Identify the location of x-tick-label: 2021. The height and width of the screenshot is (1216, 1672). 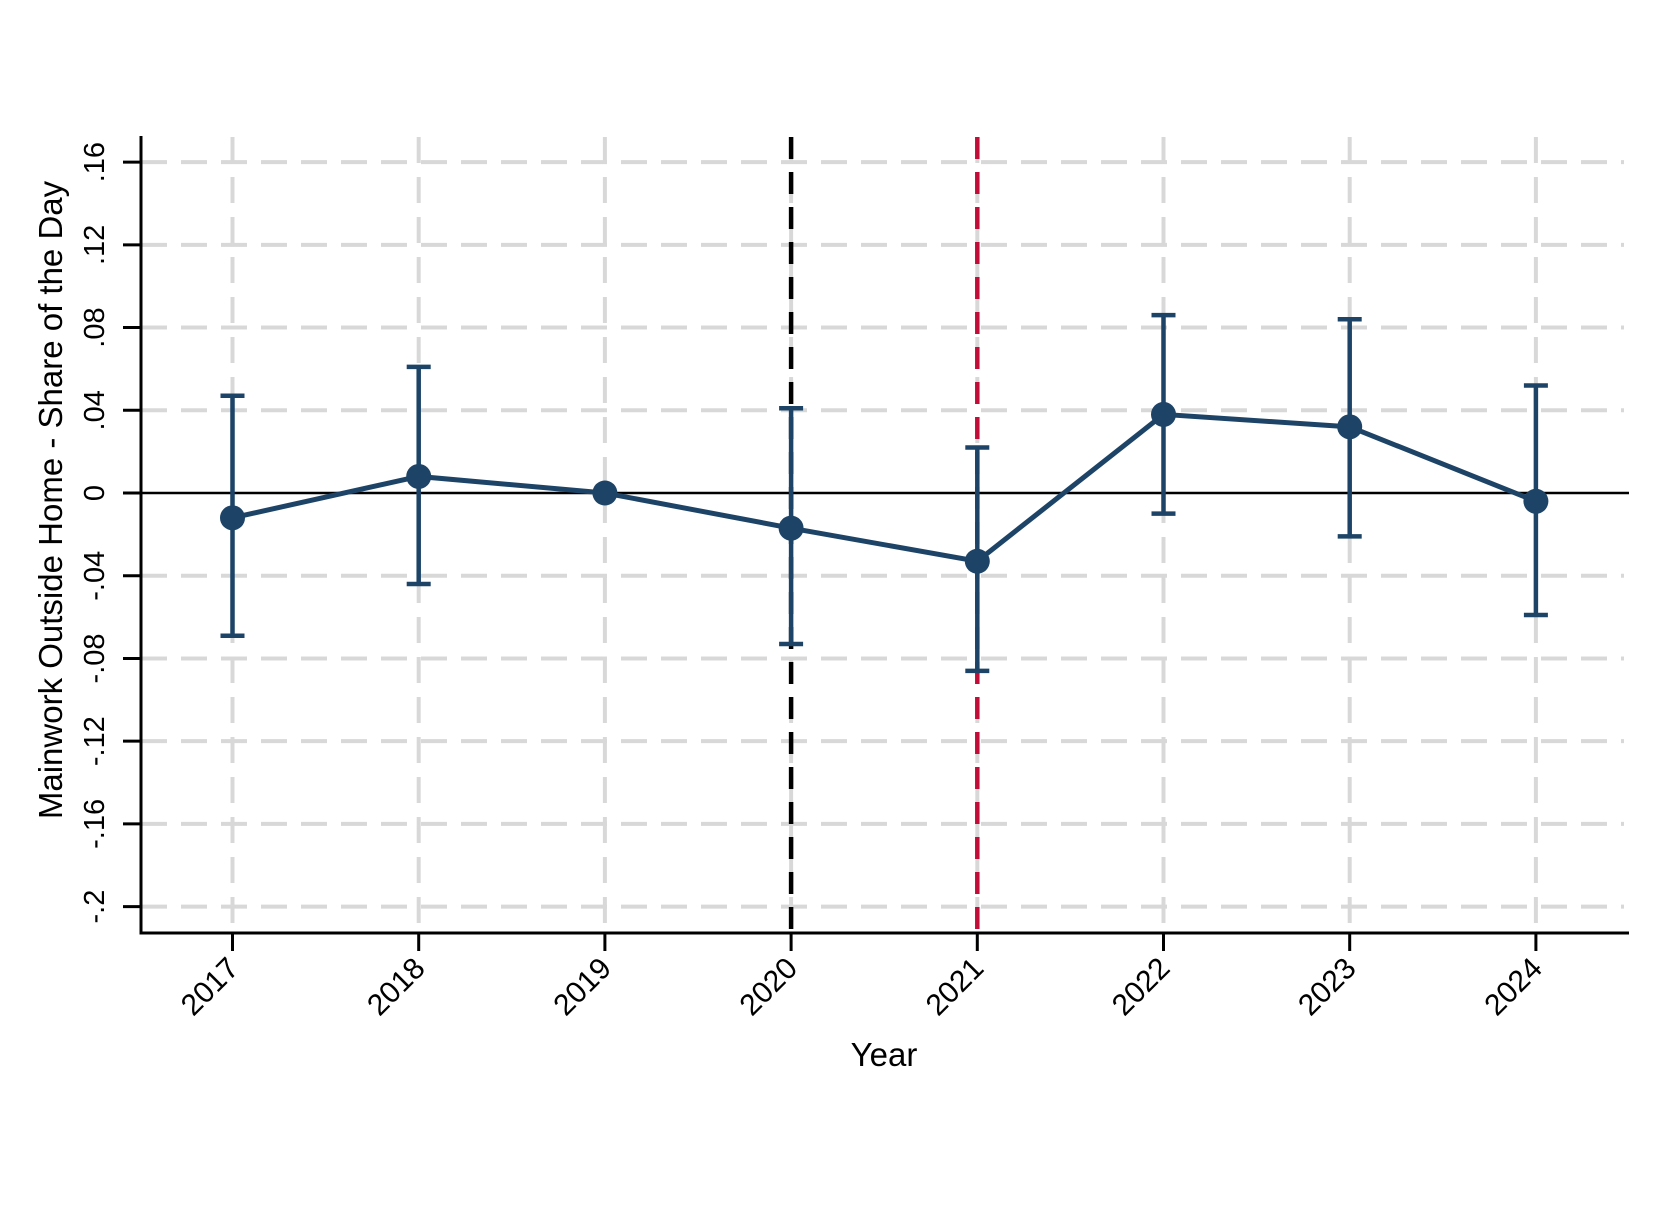
(955, 987).